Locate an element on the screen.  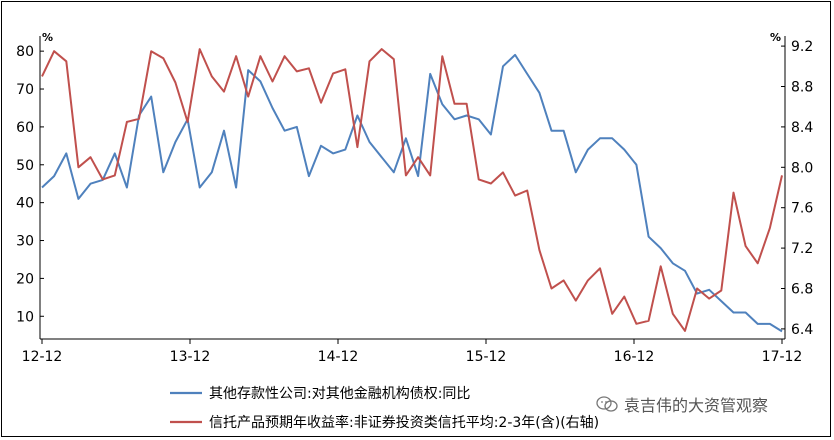
right-tick-label: 6.8 is located at coordinates (802, 290).